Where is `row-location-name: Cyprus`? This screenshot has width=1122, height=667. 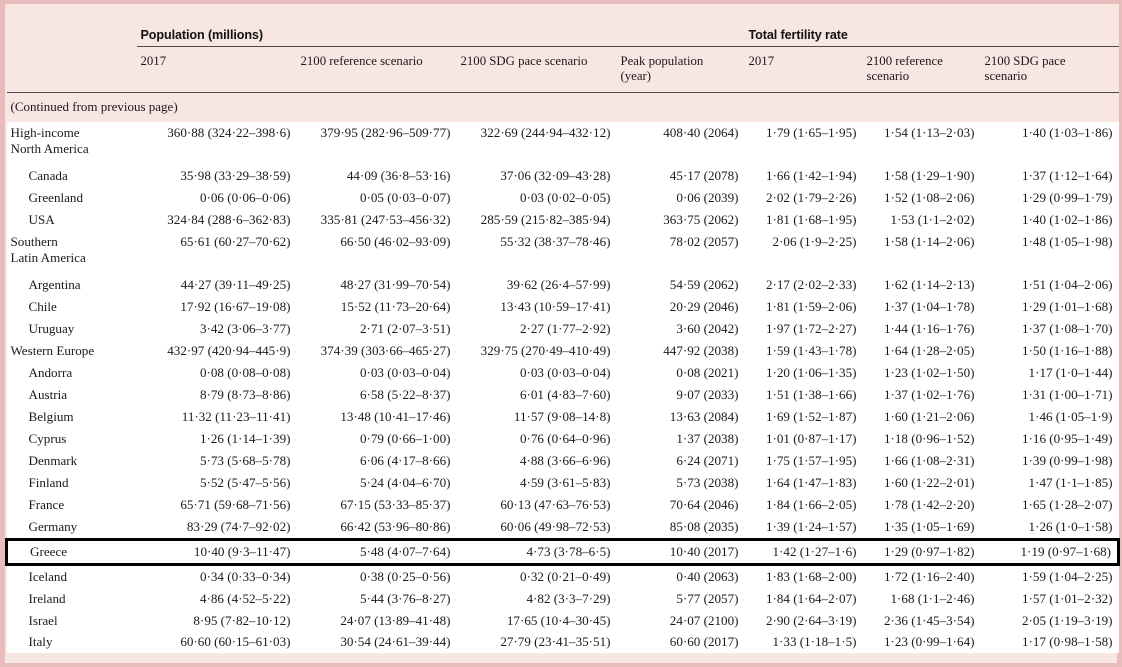 row-location-name: Cyprus is located at coordinates (71, 438).